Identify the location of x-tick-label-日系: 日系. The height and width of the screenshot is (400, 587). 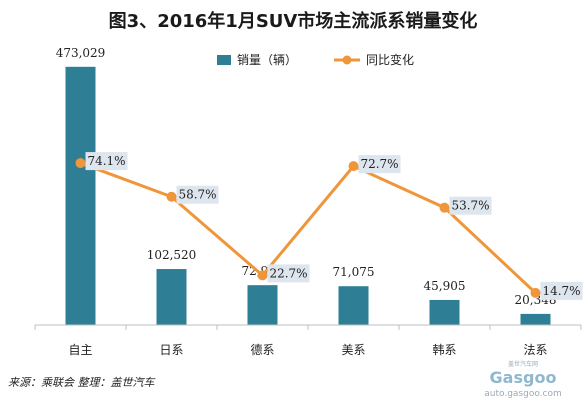
(171, 350).